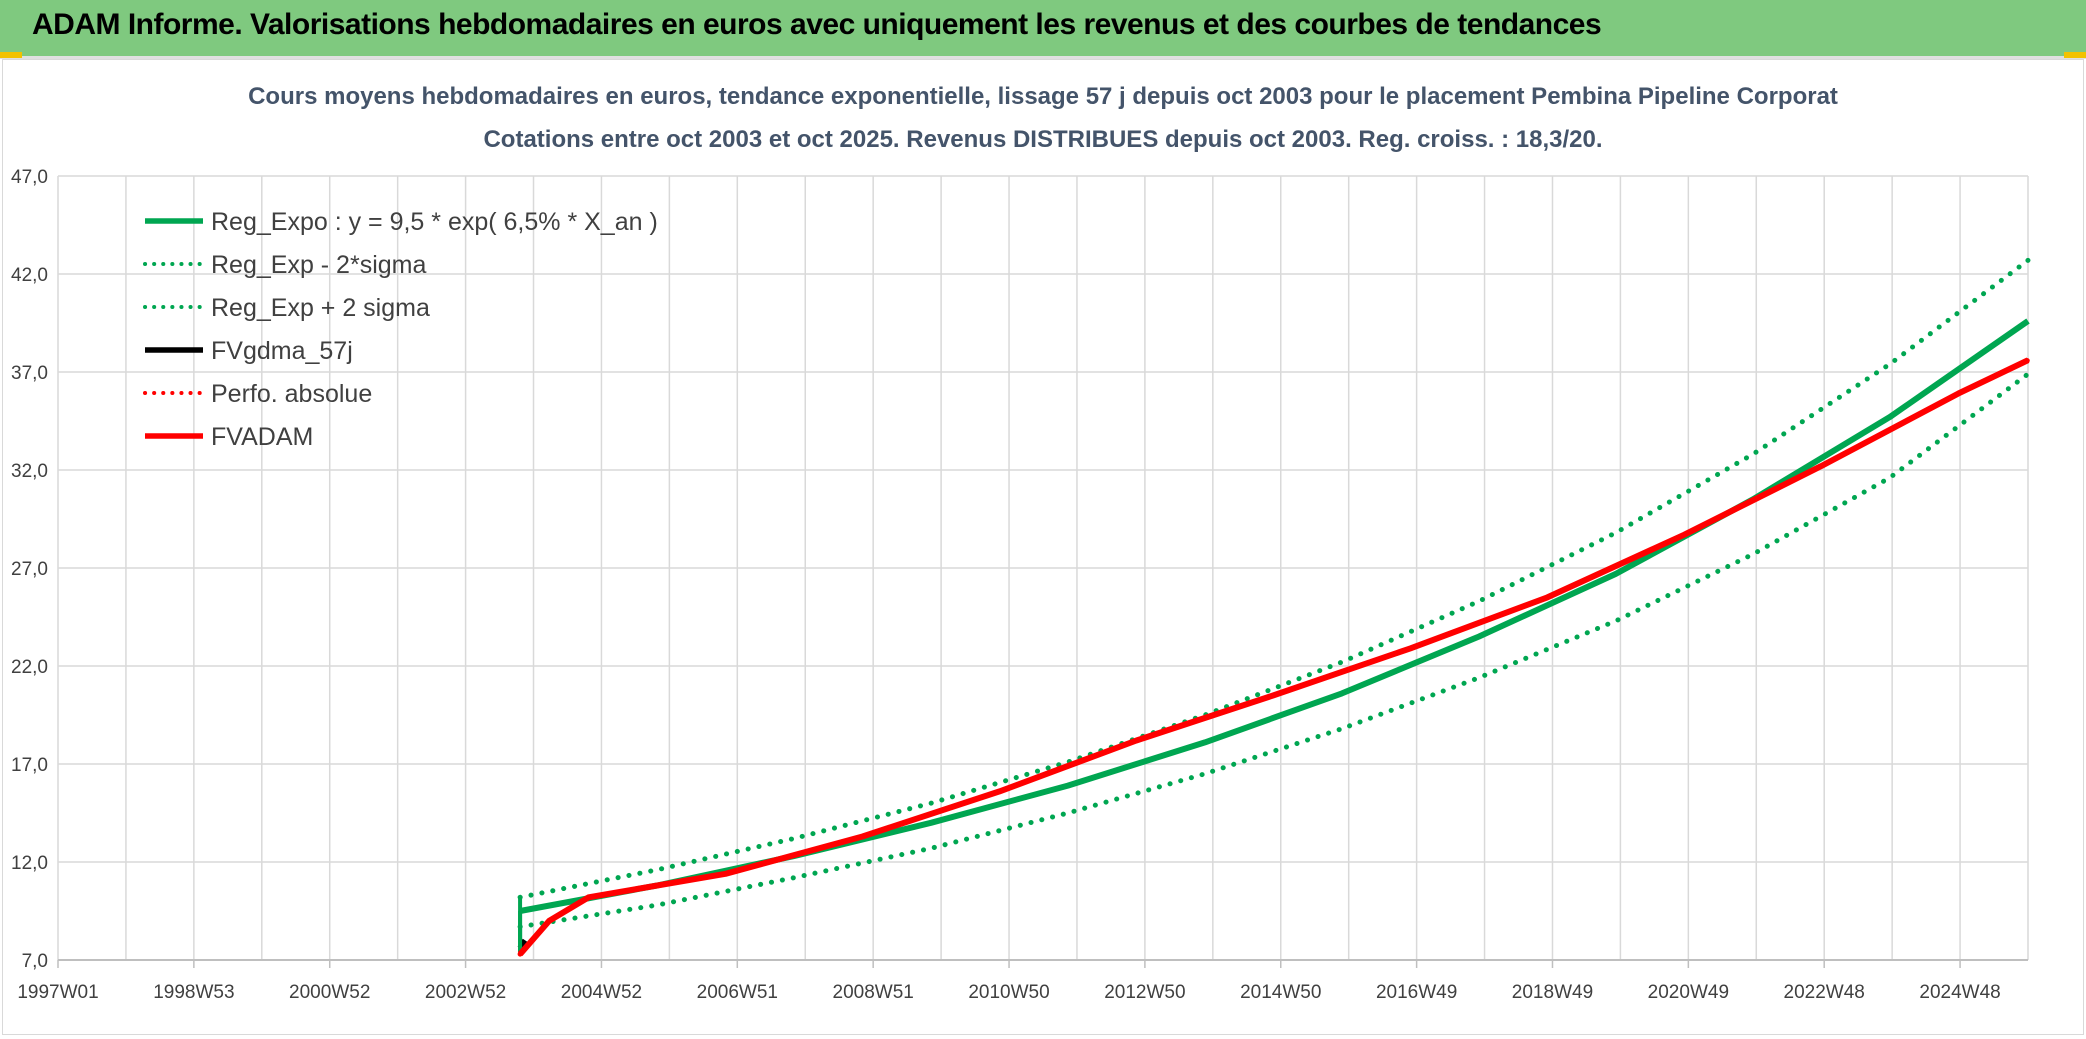 The image size is (2086, 1039). Describe the element at coordinates (1144, 992) in the screenshot. I see `x-tick-label: 2012W50` at that location.